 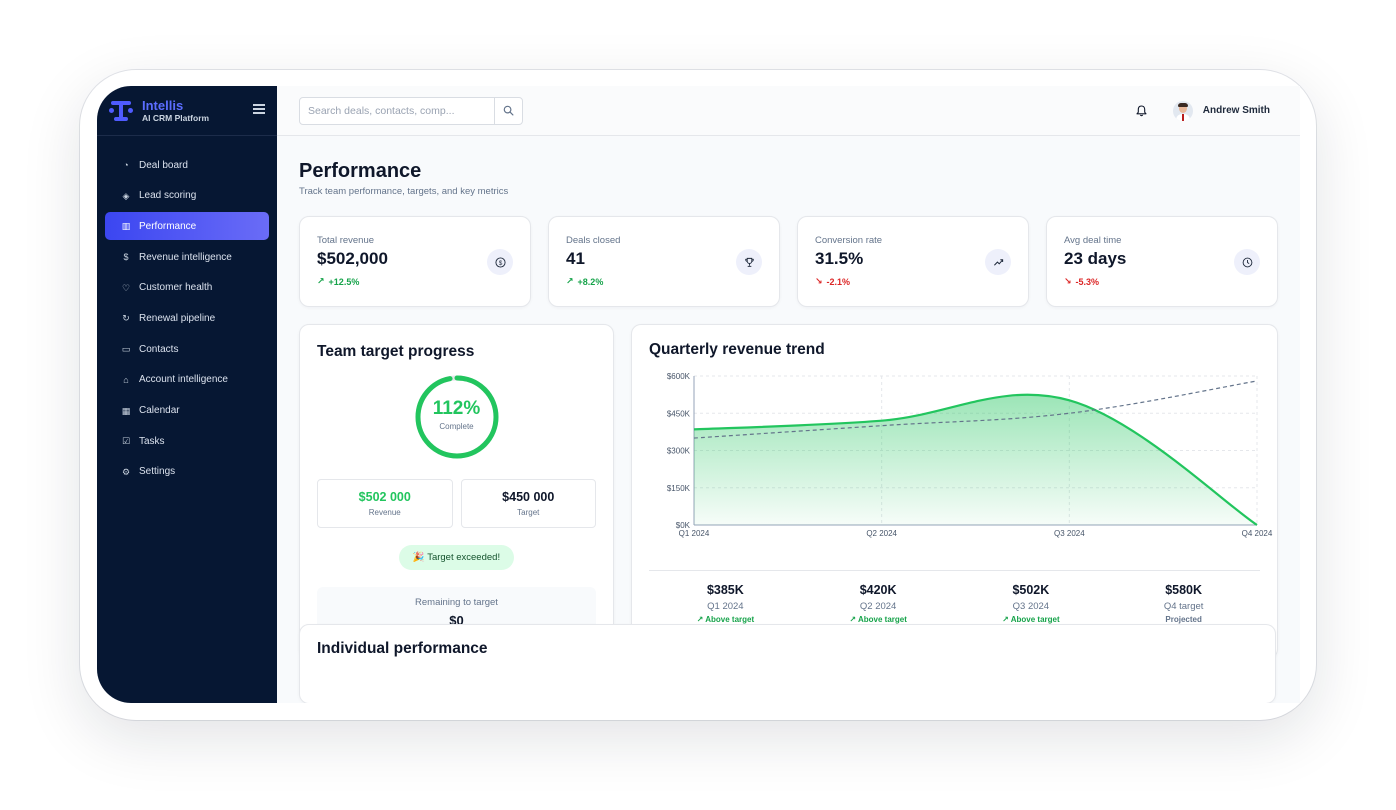 I want to click on kpi-value: 41, so click(x=575, y=258).